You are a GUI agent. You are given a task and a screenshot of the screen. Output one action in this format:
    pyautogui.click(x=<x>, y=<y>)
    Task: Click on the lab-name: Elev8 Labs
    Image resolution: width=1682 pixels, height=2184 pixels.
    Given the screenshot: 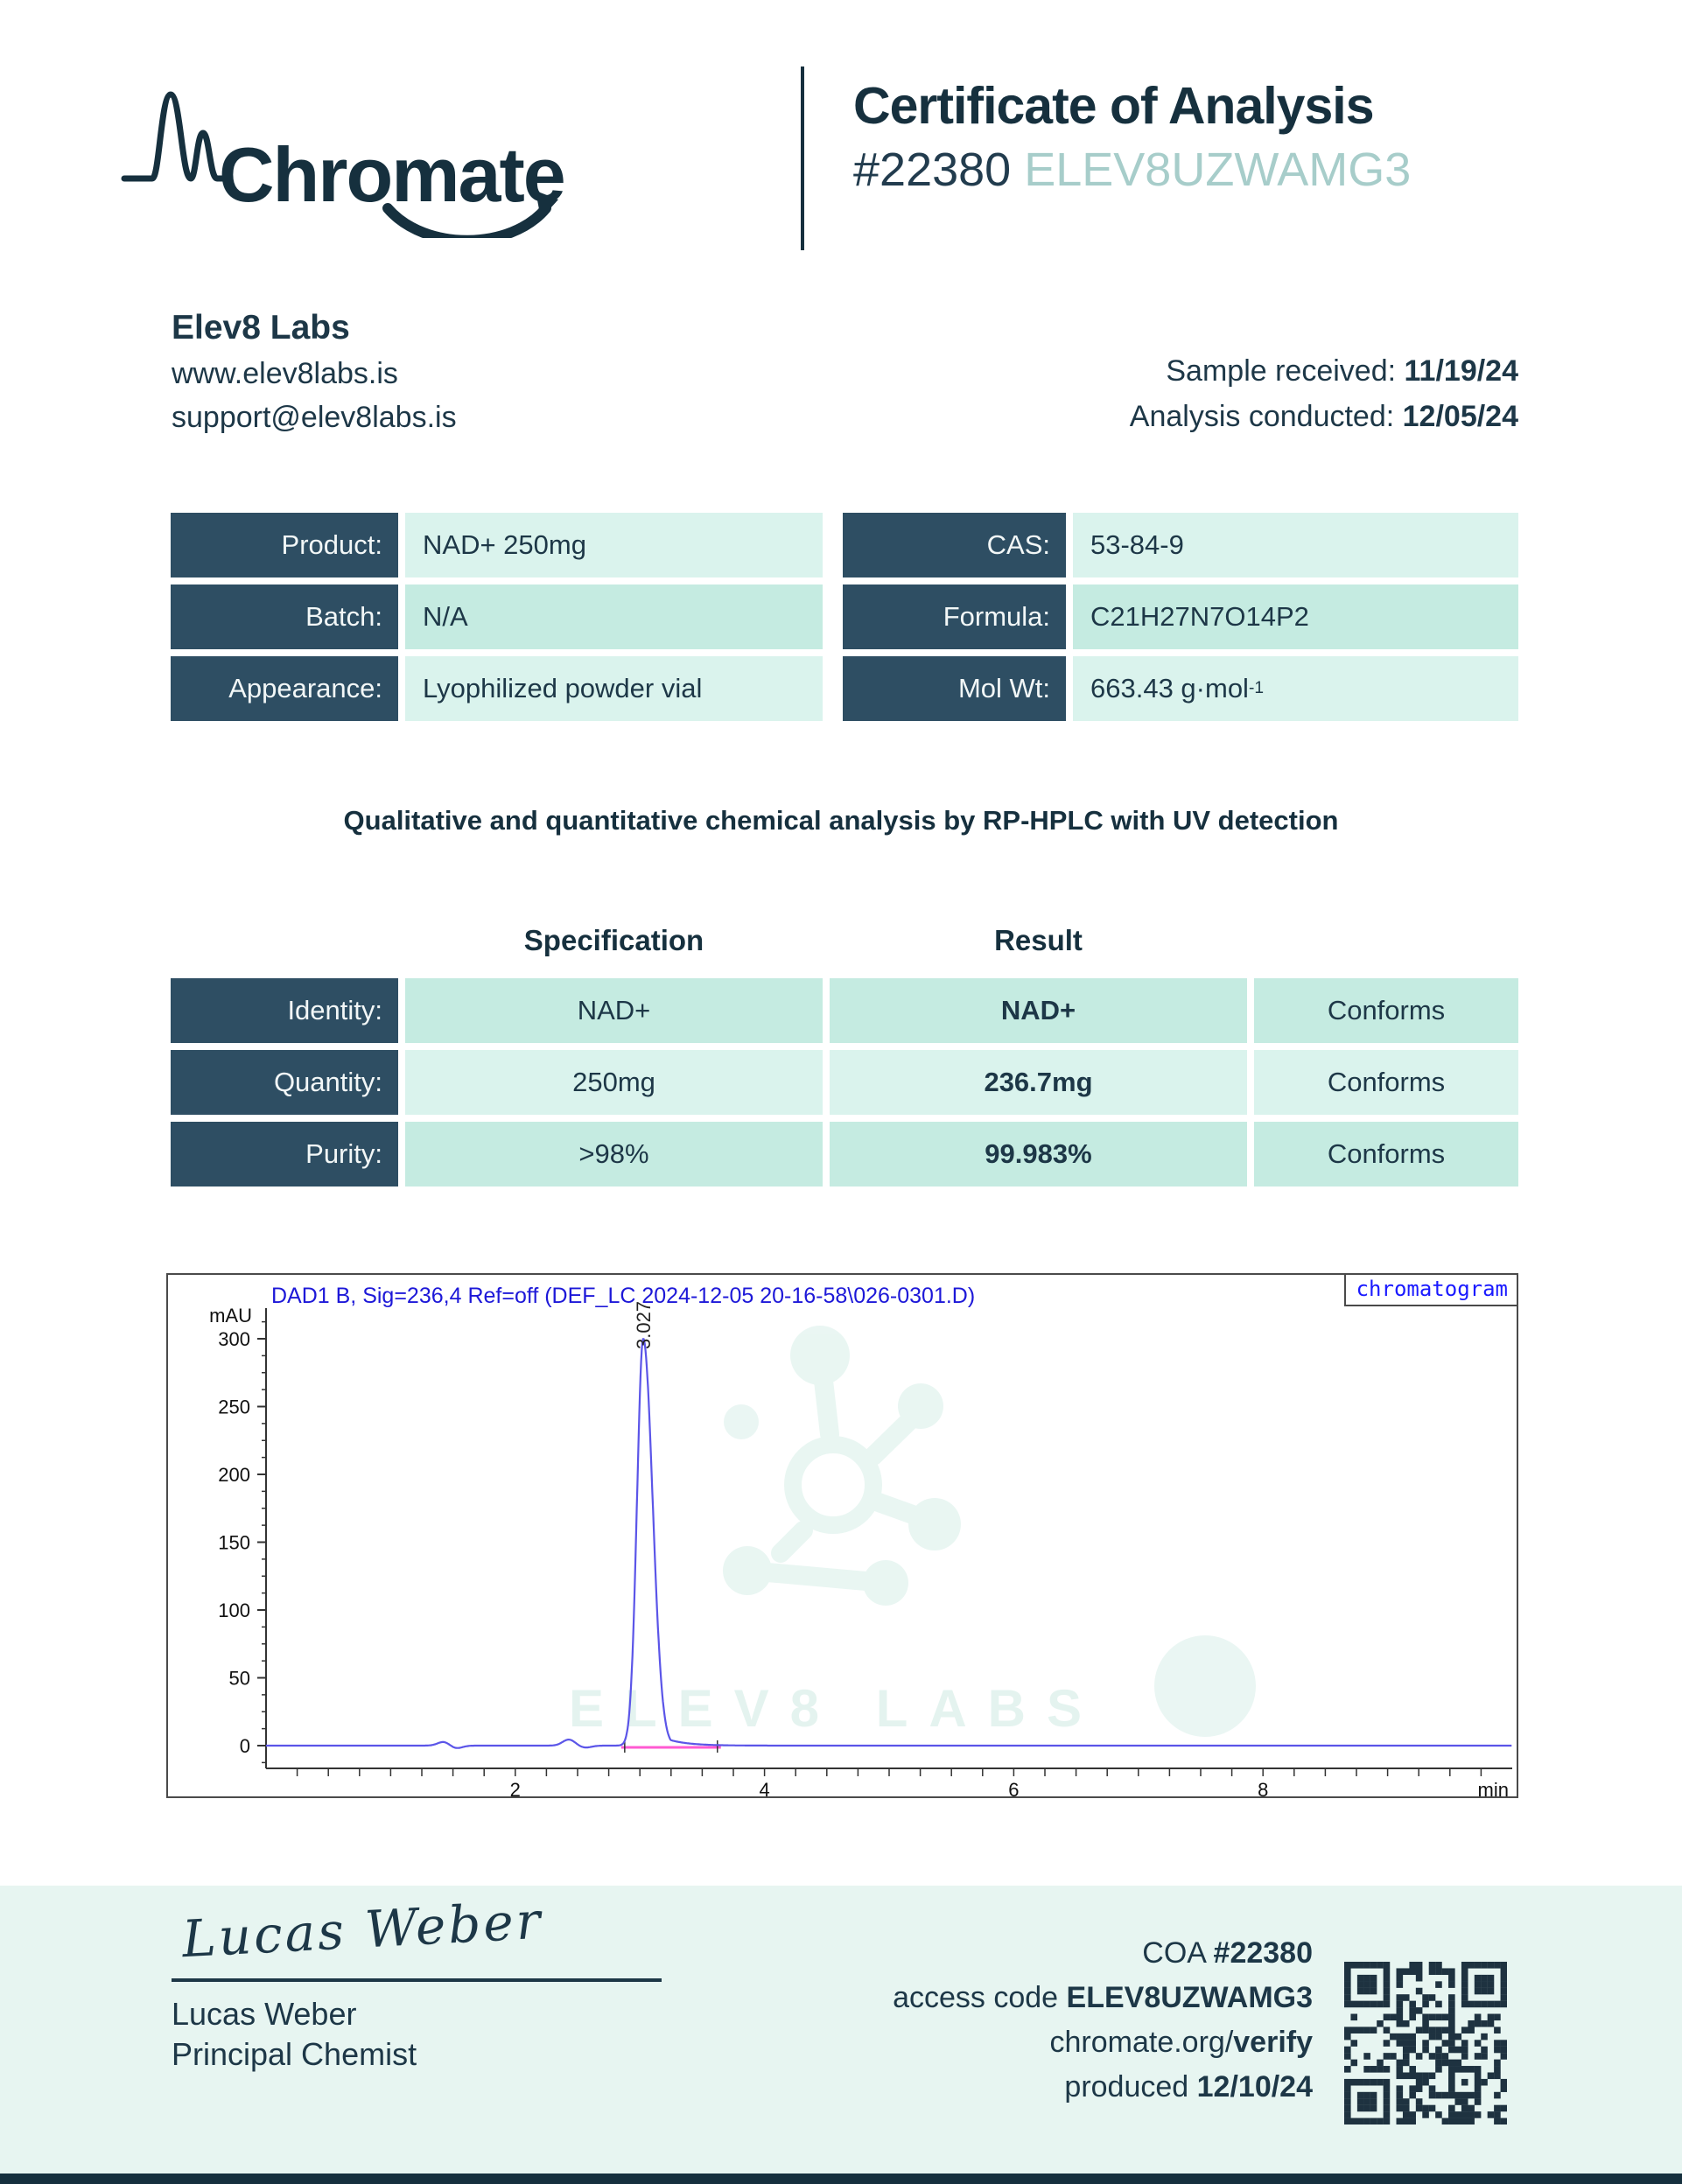 What is the action you would take?
    pyautogui.click(x=261, y=327)
    